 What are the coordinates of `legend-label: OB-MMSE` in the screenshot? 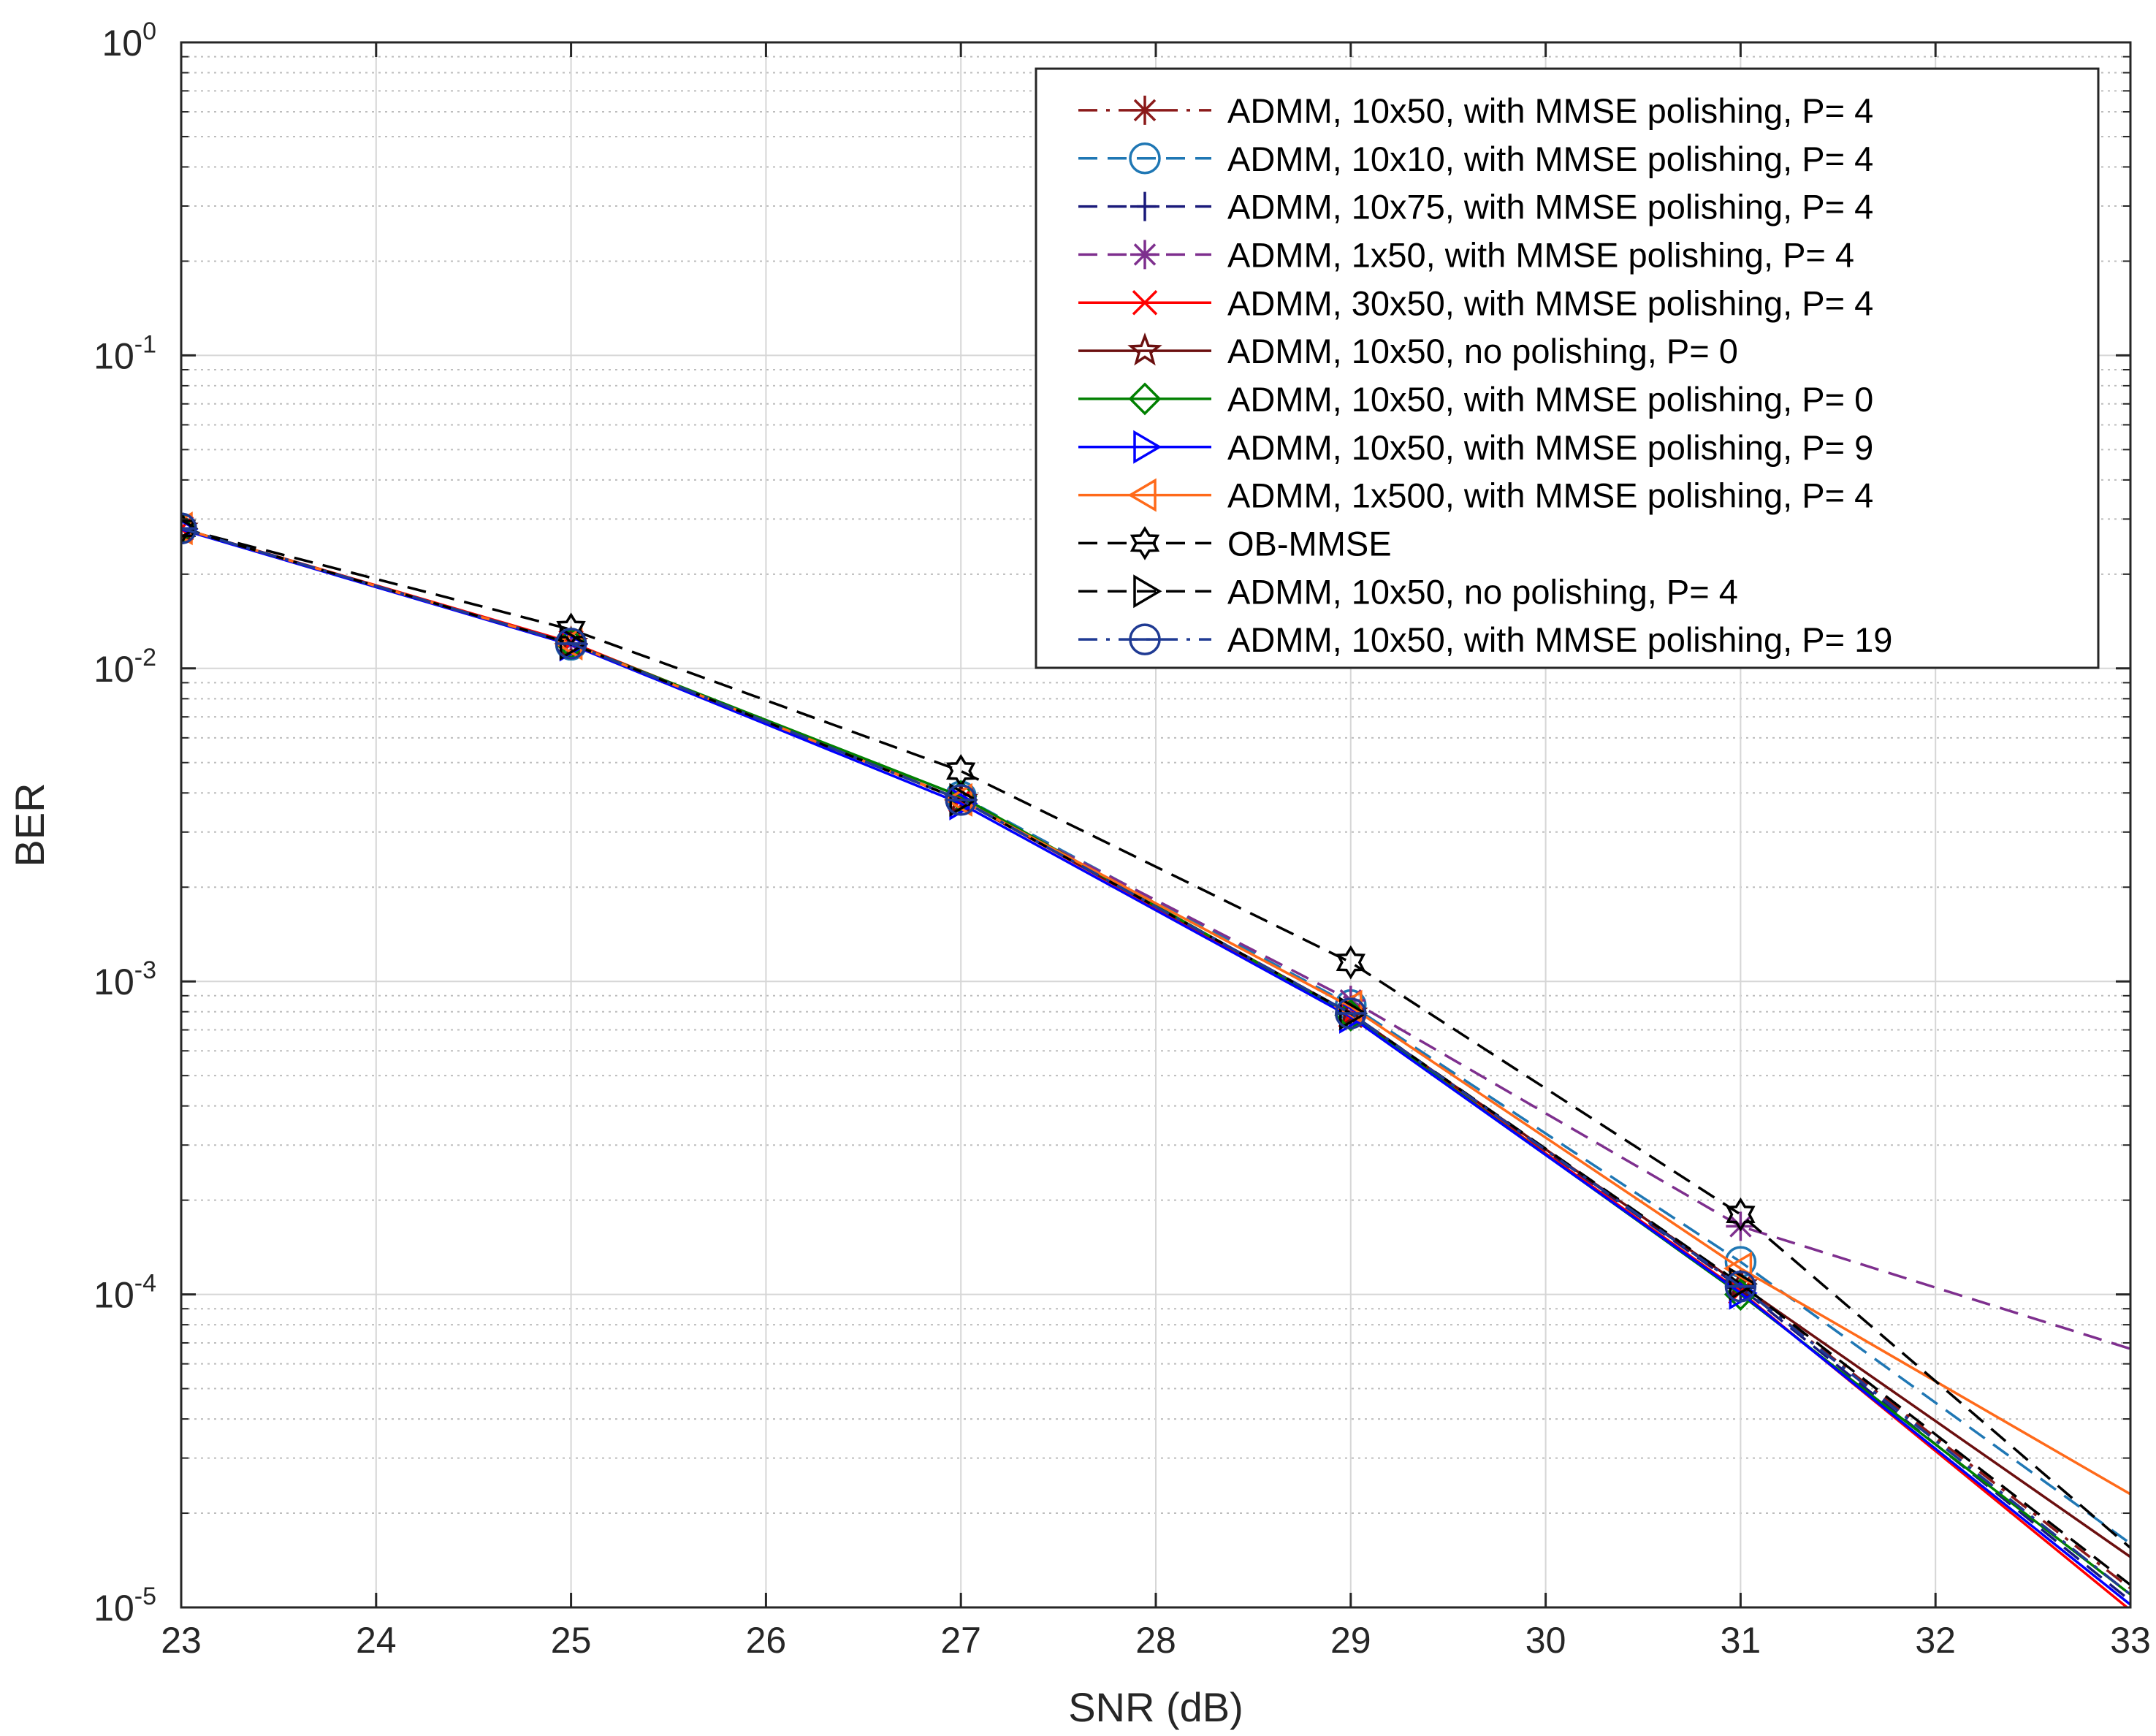 It's located at (1309, 543).